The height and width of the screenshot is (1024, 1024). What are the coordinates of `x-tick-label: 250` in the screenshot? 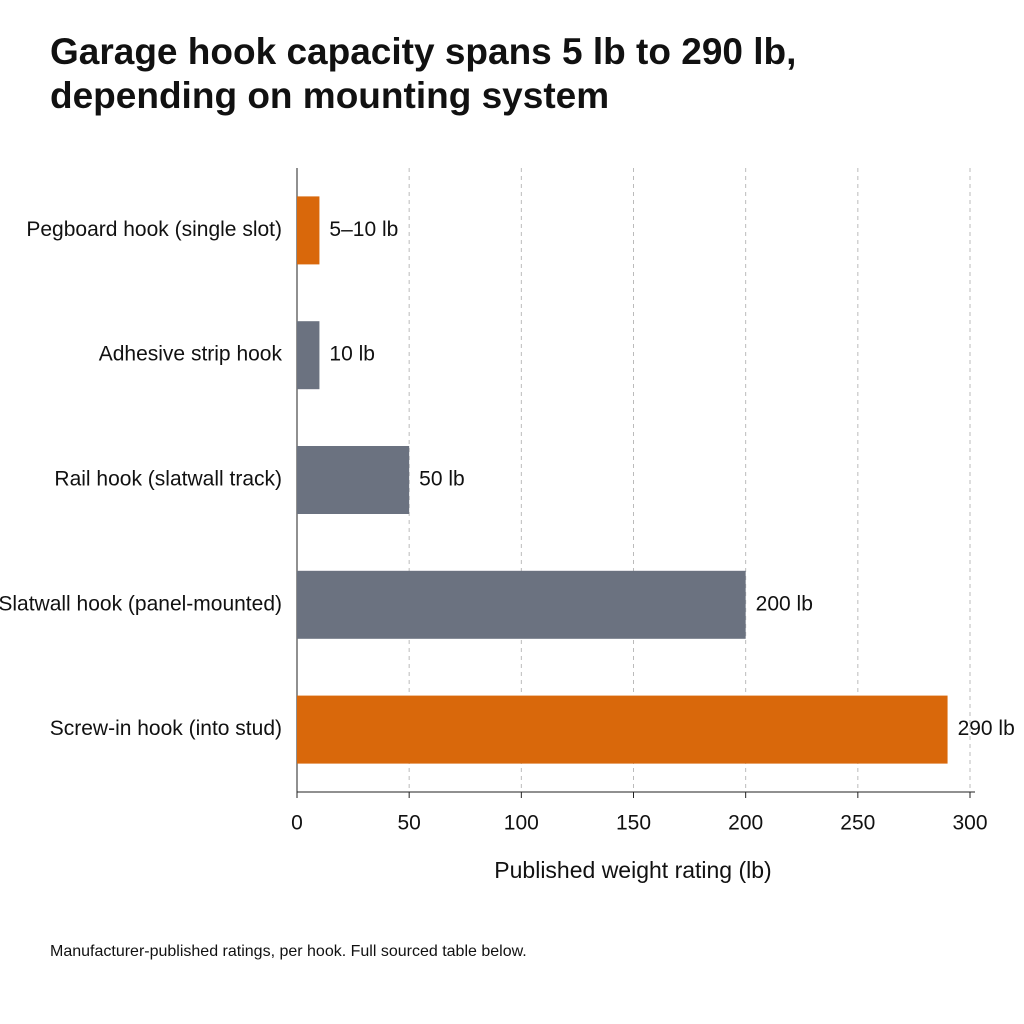 It's located at (857, 823).